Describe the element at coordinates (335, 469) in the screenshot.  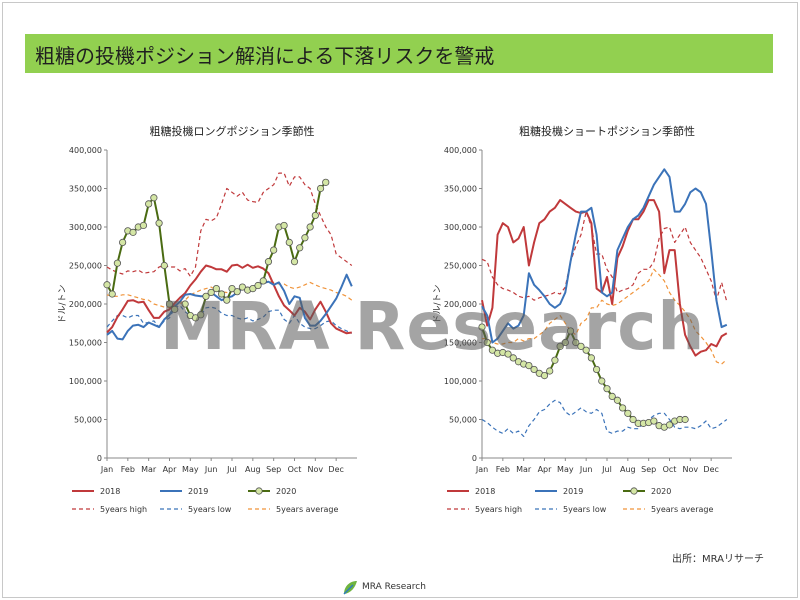
I see `x-tick-label: Dec` at that location.